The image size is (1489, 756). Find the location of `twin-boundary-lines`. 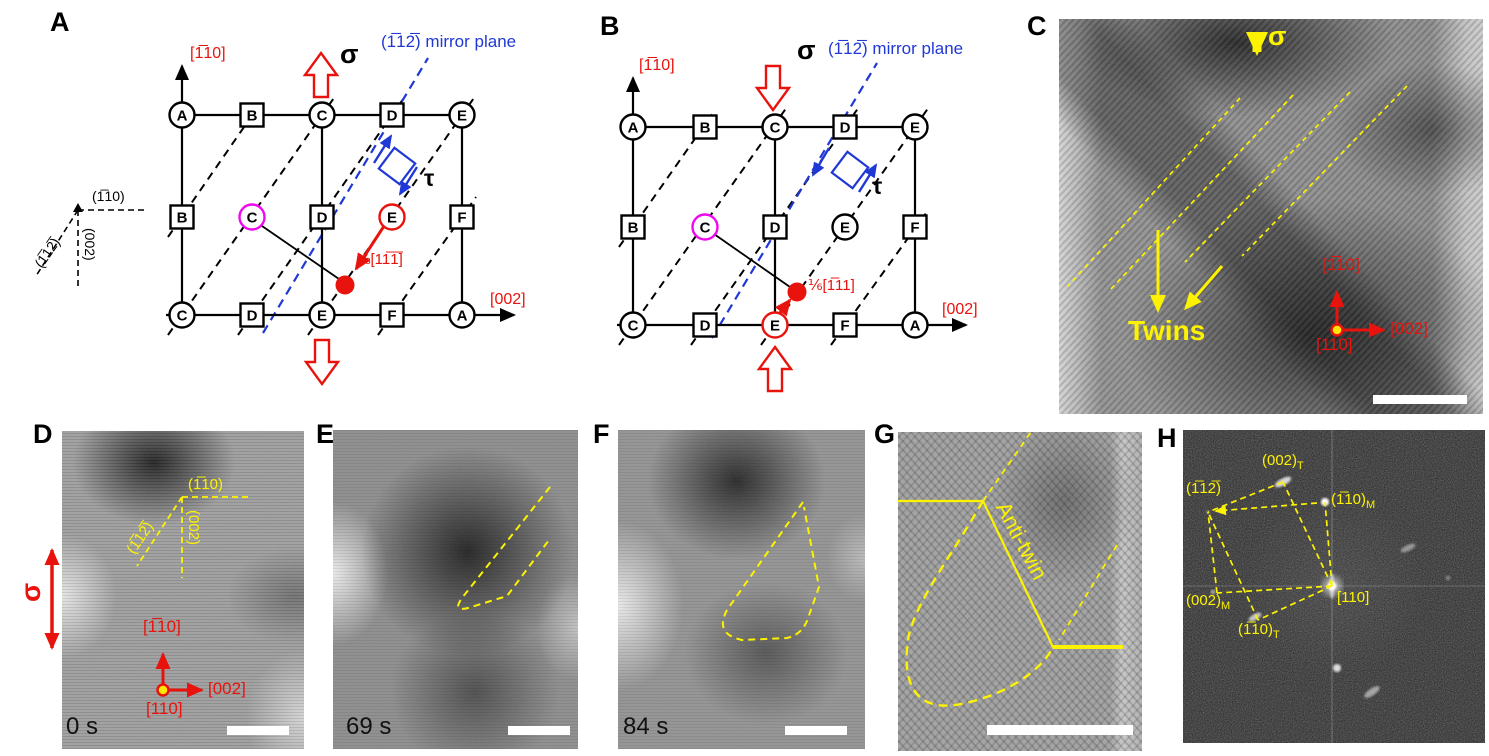

twin-boundary-lines is located at coordinates (1237, 188).